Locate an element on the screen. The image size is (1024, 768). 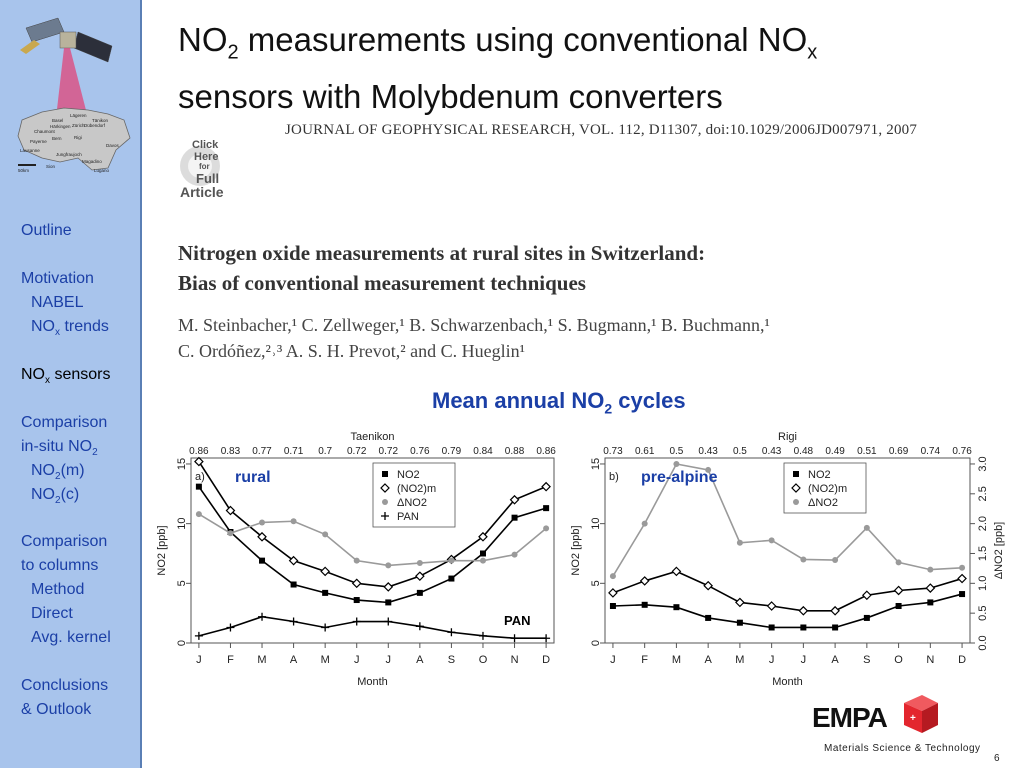
x-tick-label: N is located at coordinates (515, 660).